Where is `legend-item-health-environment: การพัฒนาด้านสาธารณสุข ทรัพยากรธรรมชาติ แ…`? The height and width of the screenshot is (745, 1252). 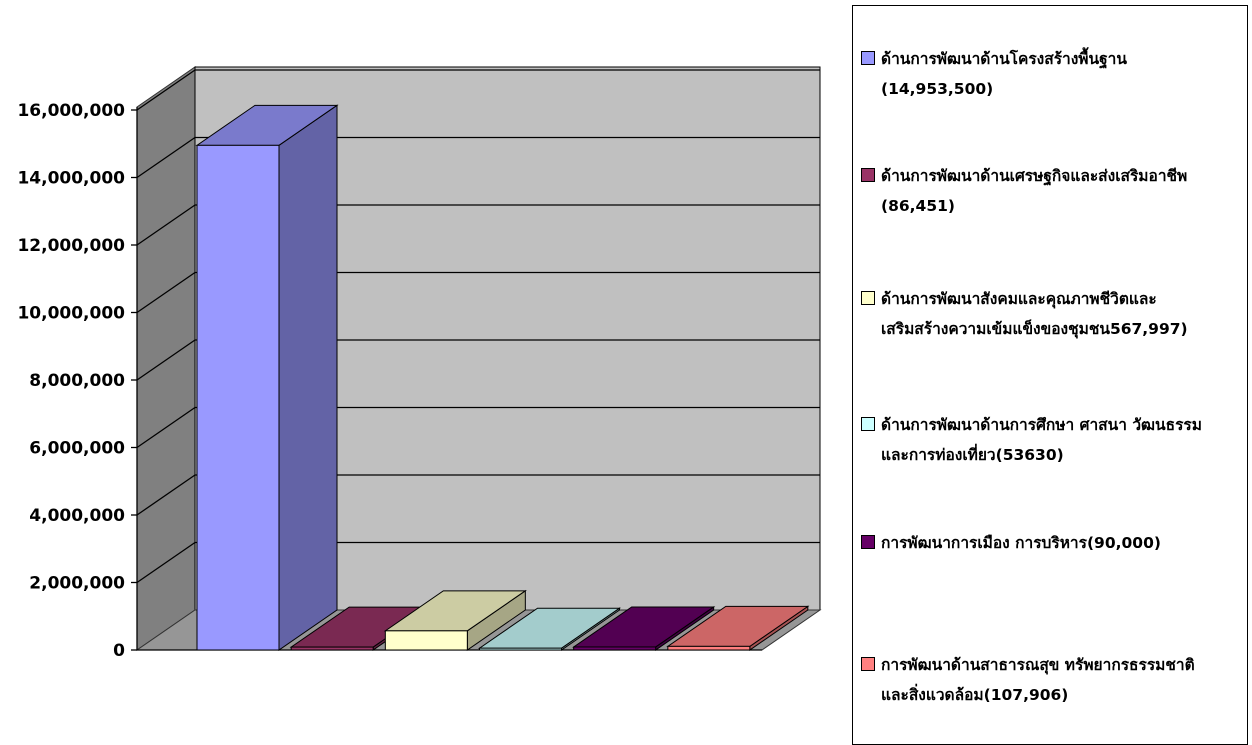 legend-item-health-environment: การพัฒนาด้านสาธารณสุข ทรัพยากรธรรมชาติ แ… is located at coordinates (1053, 680).